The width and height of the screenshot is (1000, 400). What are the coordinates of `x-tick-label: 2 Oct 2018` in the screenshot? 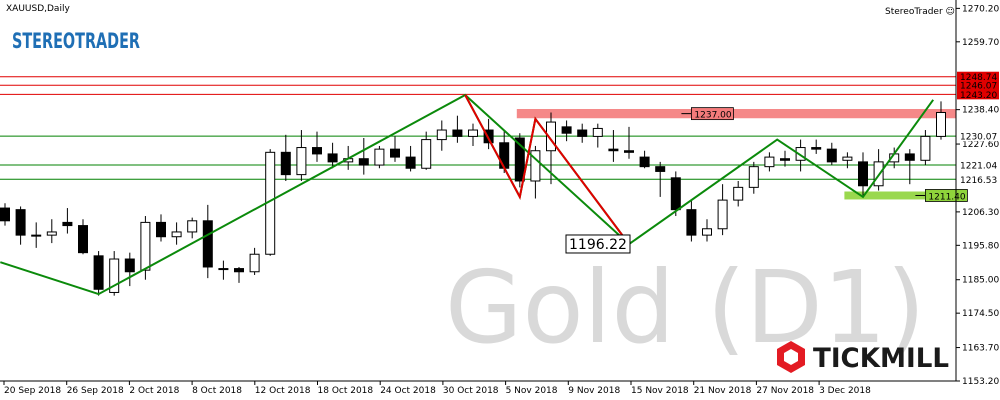 It's located at (154, 391).